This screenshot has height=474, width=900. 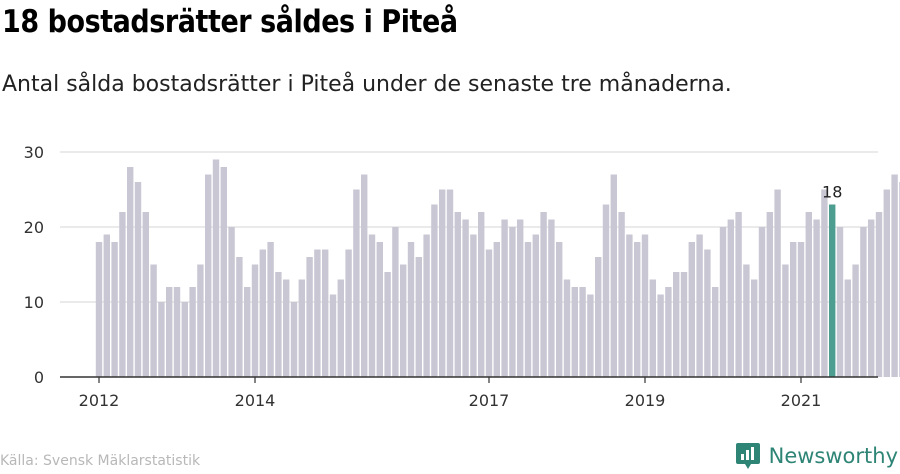 I want to click on y-tick-label: 10, so click(x=34, y=302).